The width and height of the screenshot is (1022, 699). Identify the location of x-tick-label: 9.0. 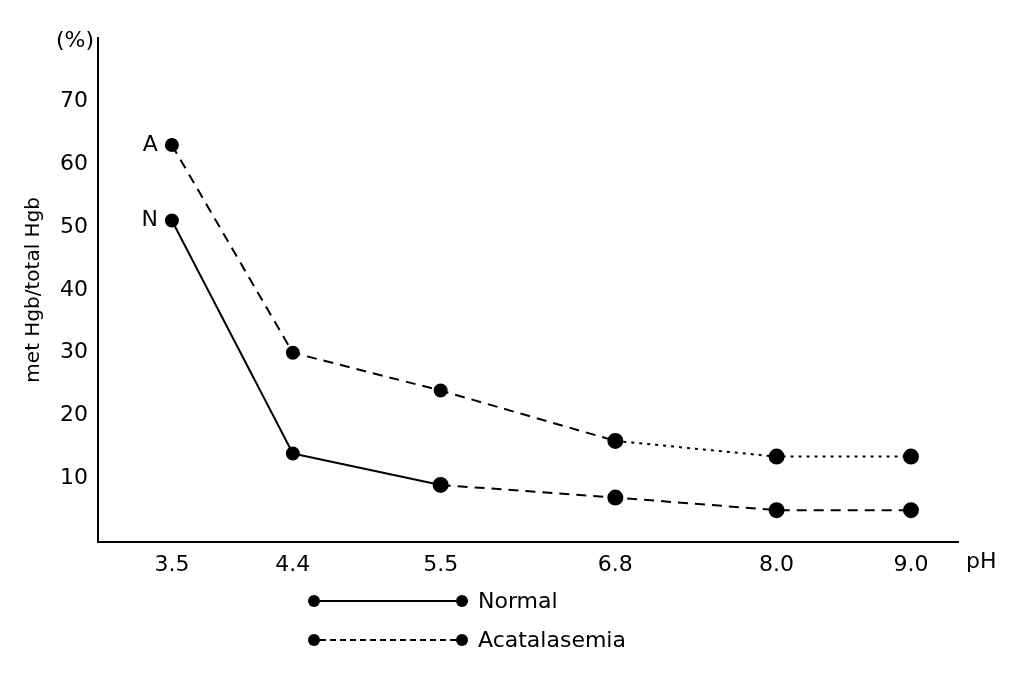
(911, 563).